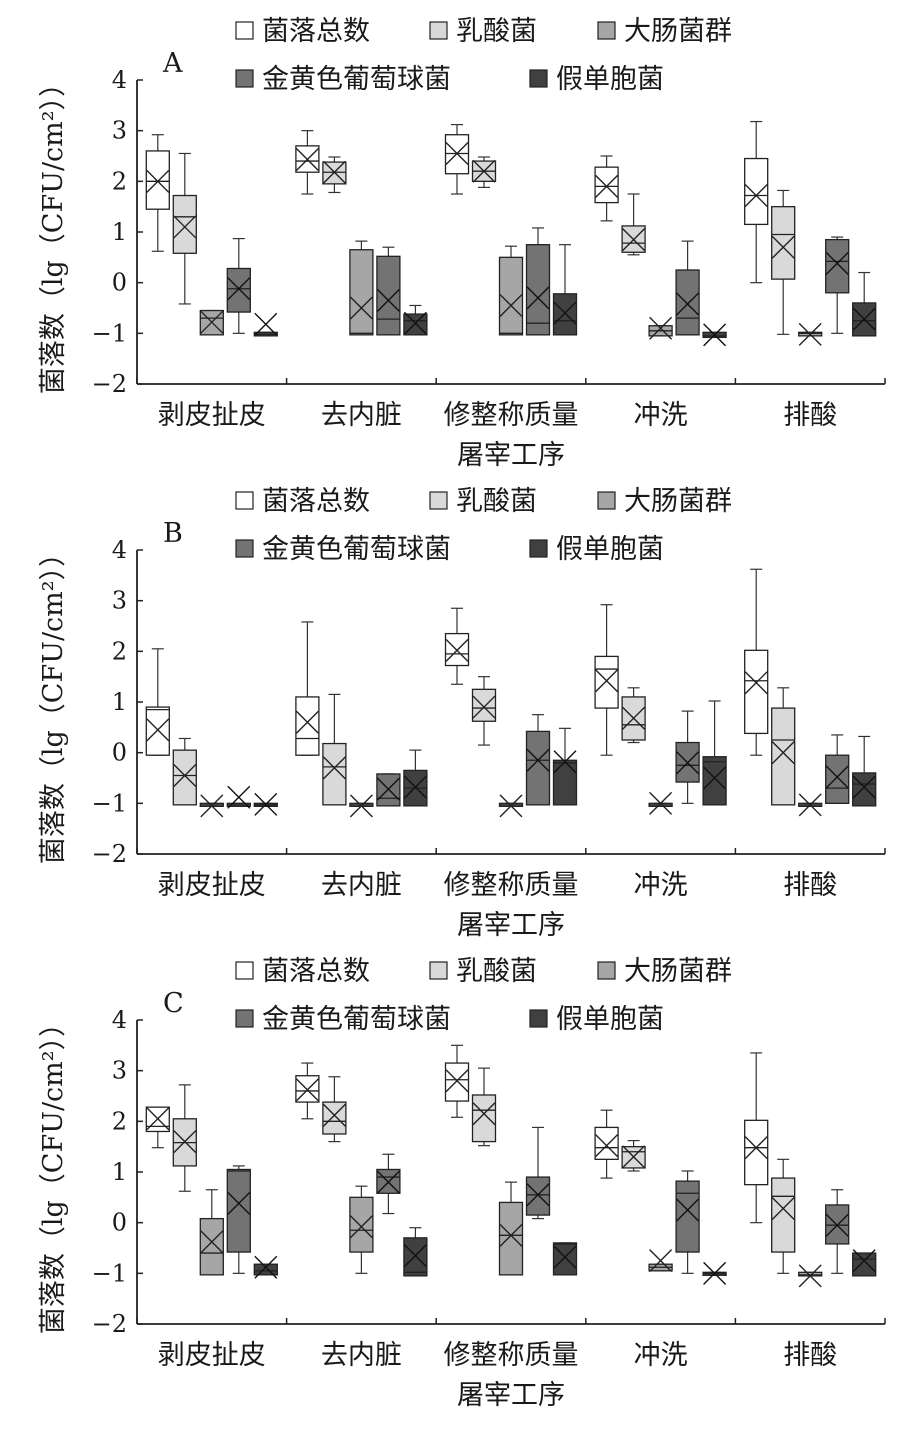  What do you see at coordinates (361, 1355) in the screenshot?
I see `x-tick-label: 去内脏` at bounding box center [361, 1355].